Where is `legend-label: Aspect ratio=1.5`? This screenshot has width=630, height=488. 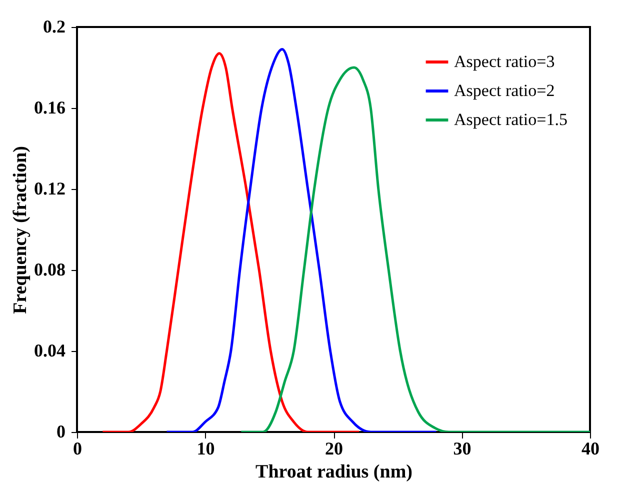 legend-label: Aspect ratio=1.5 is located at coordinates (511, 119).